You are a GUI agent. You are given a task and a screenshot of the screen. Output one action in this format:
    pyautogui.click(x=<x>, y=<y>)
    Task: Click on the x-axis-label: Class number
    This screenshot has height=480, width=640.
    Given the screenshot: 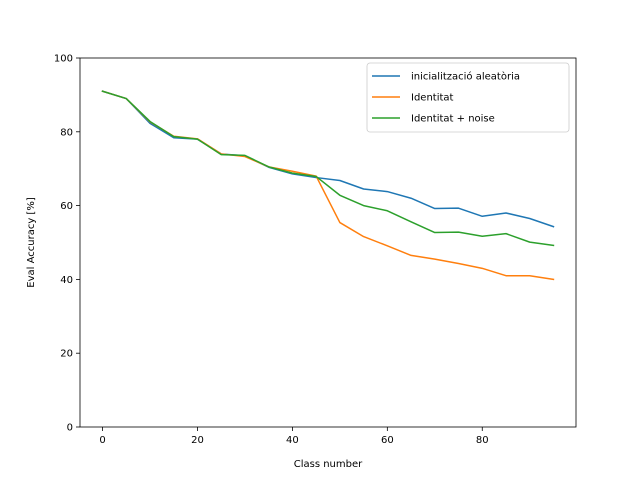 What is the action you would take?
    pyautogui.click(x=328, y=464)
    